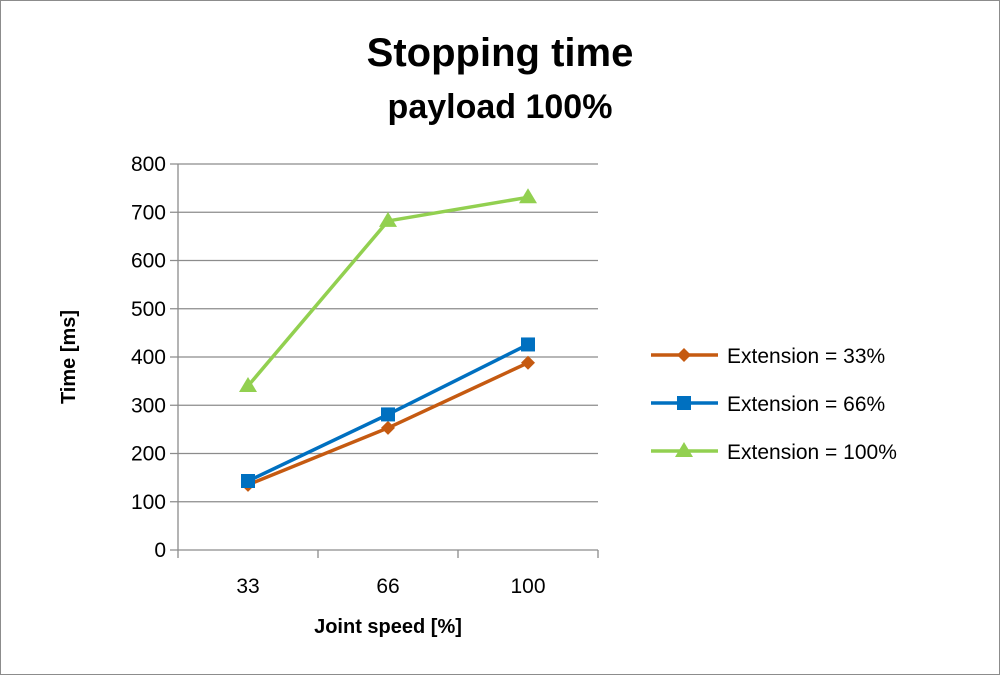 The image size is (1000, 675). What do you see at coordinates (387, 586) in the screenshot?
I see `x-tick-label: 66` at bounding box center [387, 586].